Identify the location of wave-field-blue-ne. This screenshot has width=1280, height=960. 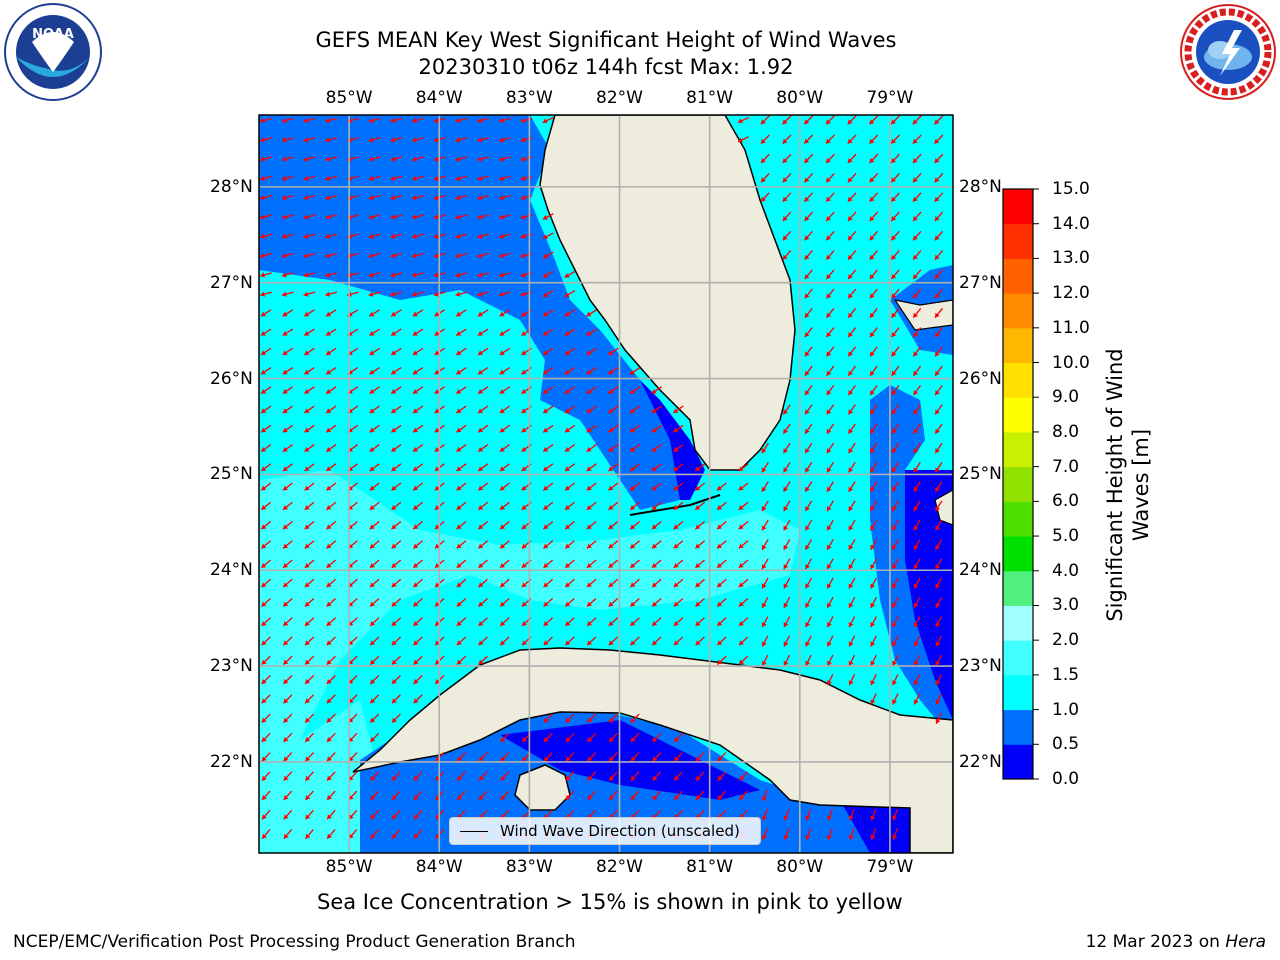
(921, 310).